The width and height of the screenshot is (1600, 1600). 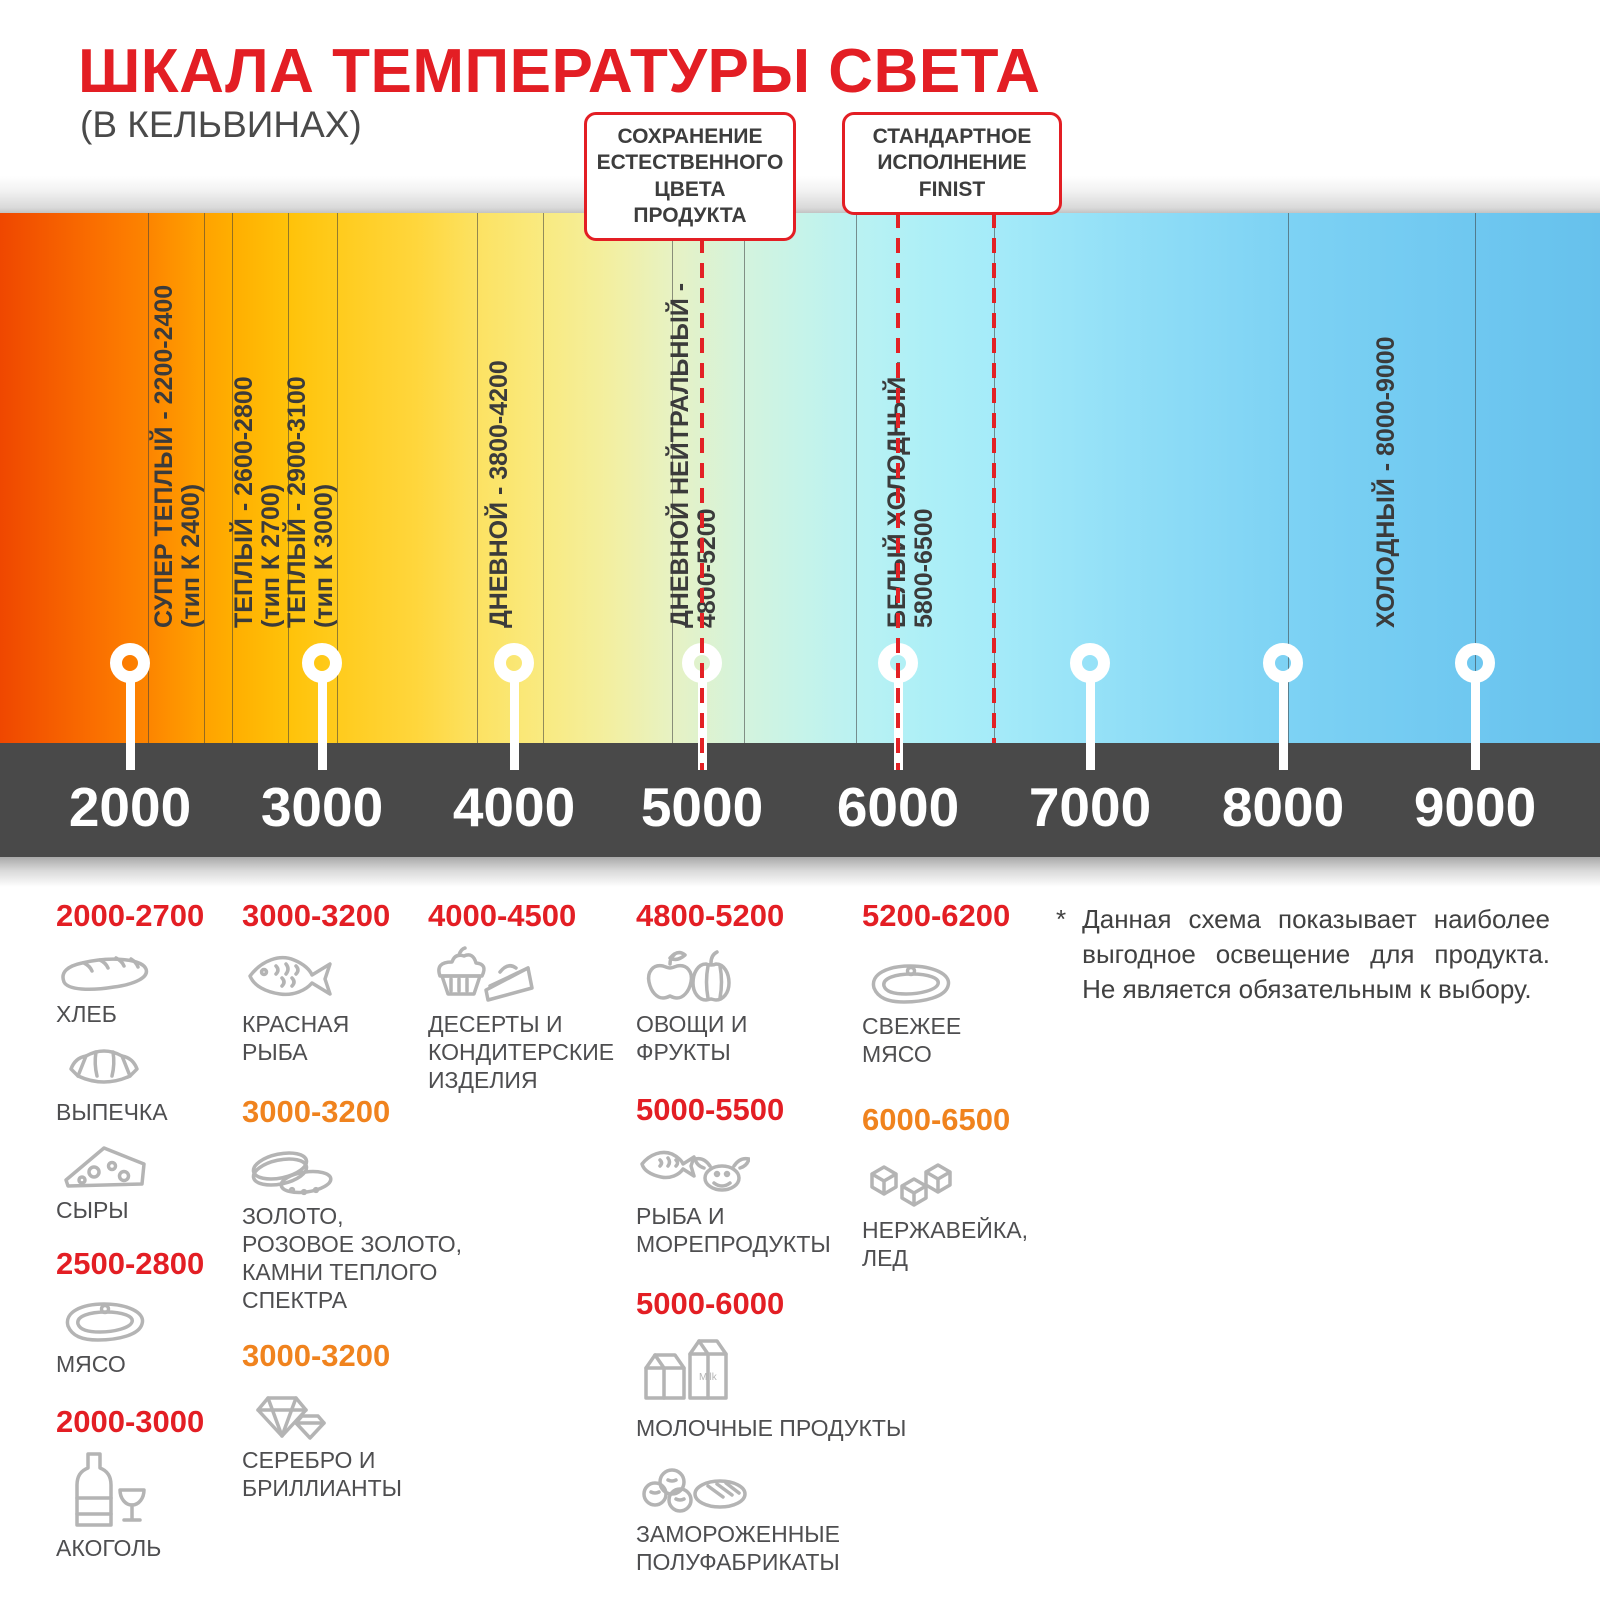 What do you see at coordinates (559, 71) in the screenshot?
I see `page-title: ШКАЛА ТЕМПЕРАТУРЫ СВЕТА` at bounding box center [559, 71].